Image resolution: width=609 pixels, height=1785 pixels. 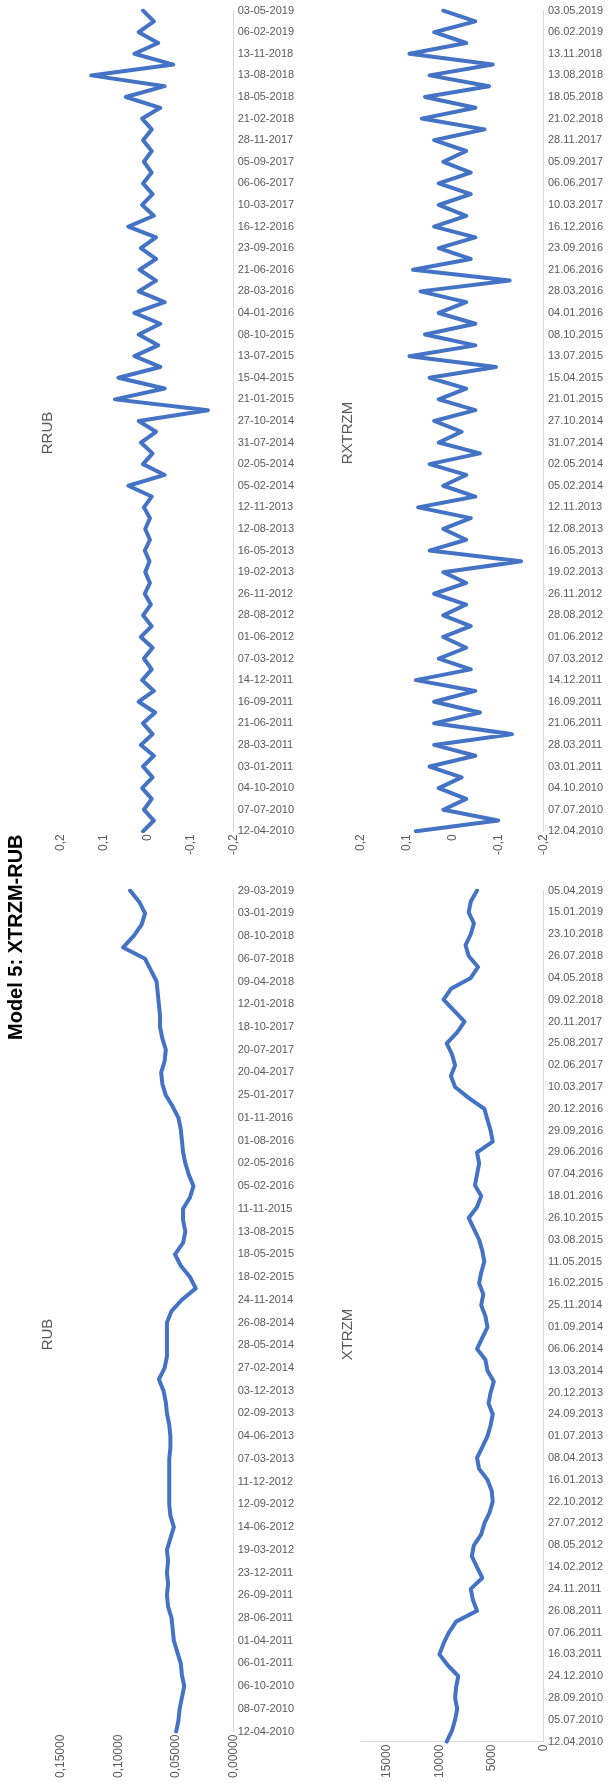 What do you see at coordinates (575, 1347) in the screenshot?
I see `y-tick-label: 06.06.2014` at bounding box center [575, 1347].